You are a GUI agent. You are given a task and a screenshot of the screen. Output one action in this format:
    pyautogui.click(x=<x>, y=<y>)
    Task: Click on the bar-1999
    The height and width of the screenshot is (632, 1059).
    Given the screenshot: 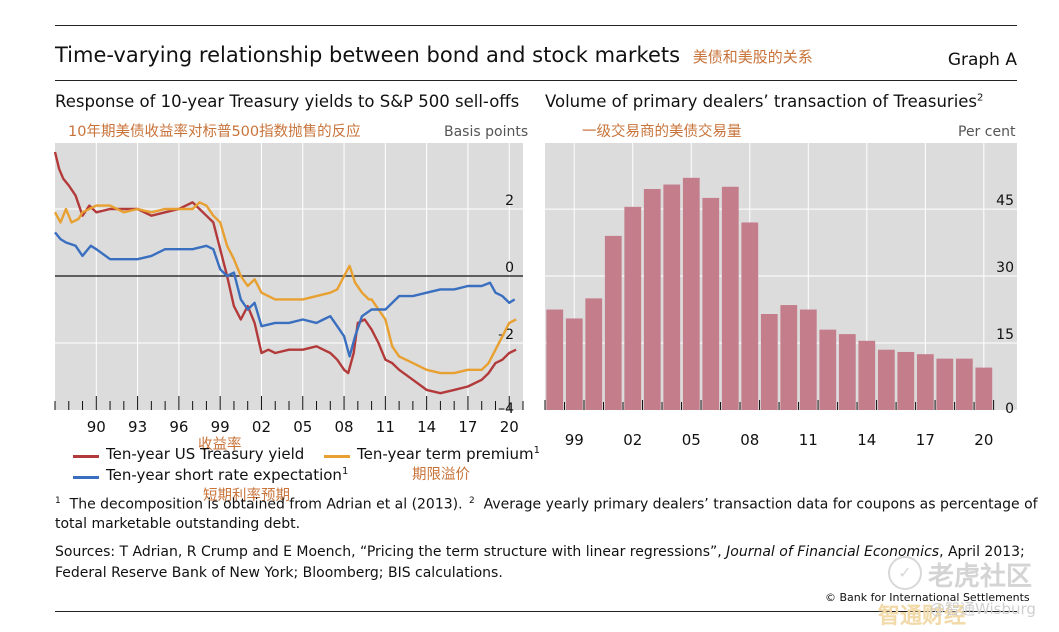 What is the action you would take?
    pyautogui.click(x=574, y=364)
    